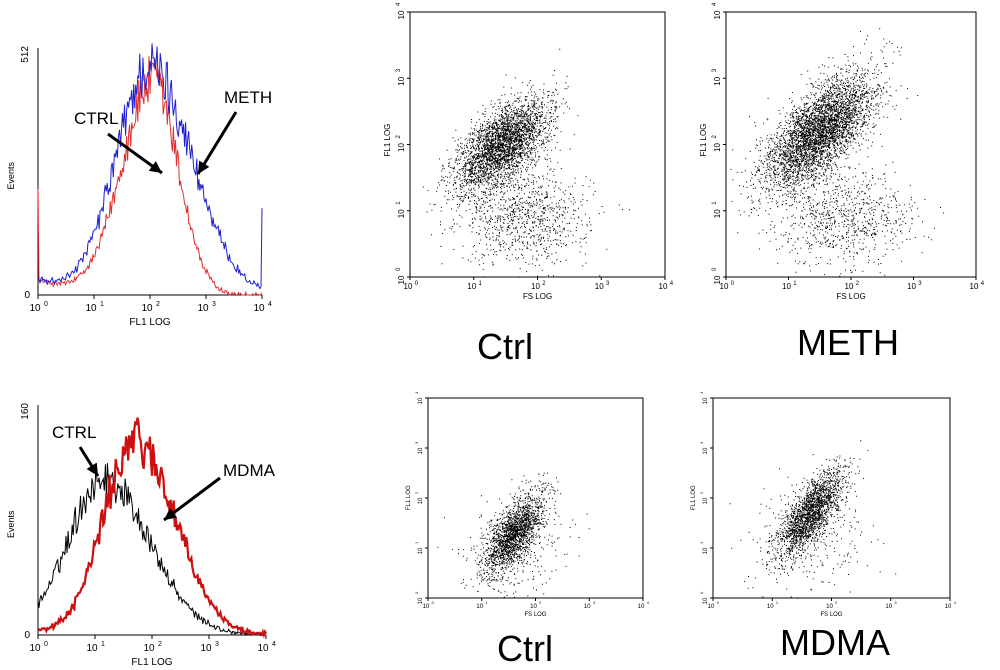 The height and width of the screenshot is (670, 1000). What do you see at coordinates (217, 143) in the screenshot?
I see `arrow-meth` at bounding box center [217, 143].